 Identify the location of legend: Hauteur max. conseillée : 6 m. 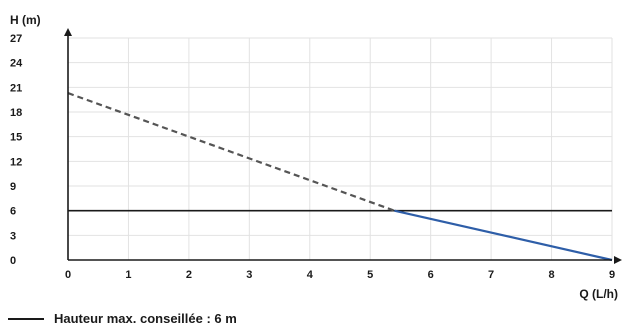
(122, 318).